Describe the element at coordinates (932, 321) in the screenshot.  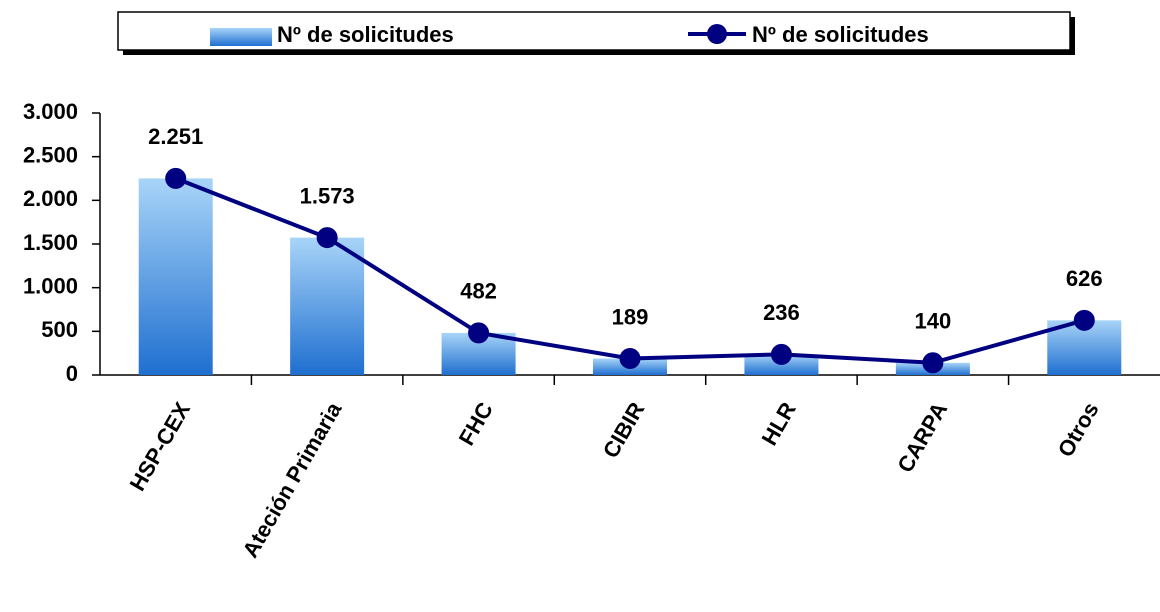
I see `data-label: 140` at that location.